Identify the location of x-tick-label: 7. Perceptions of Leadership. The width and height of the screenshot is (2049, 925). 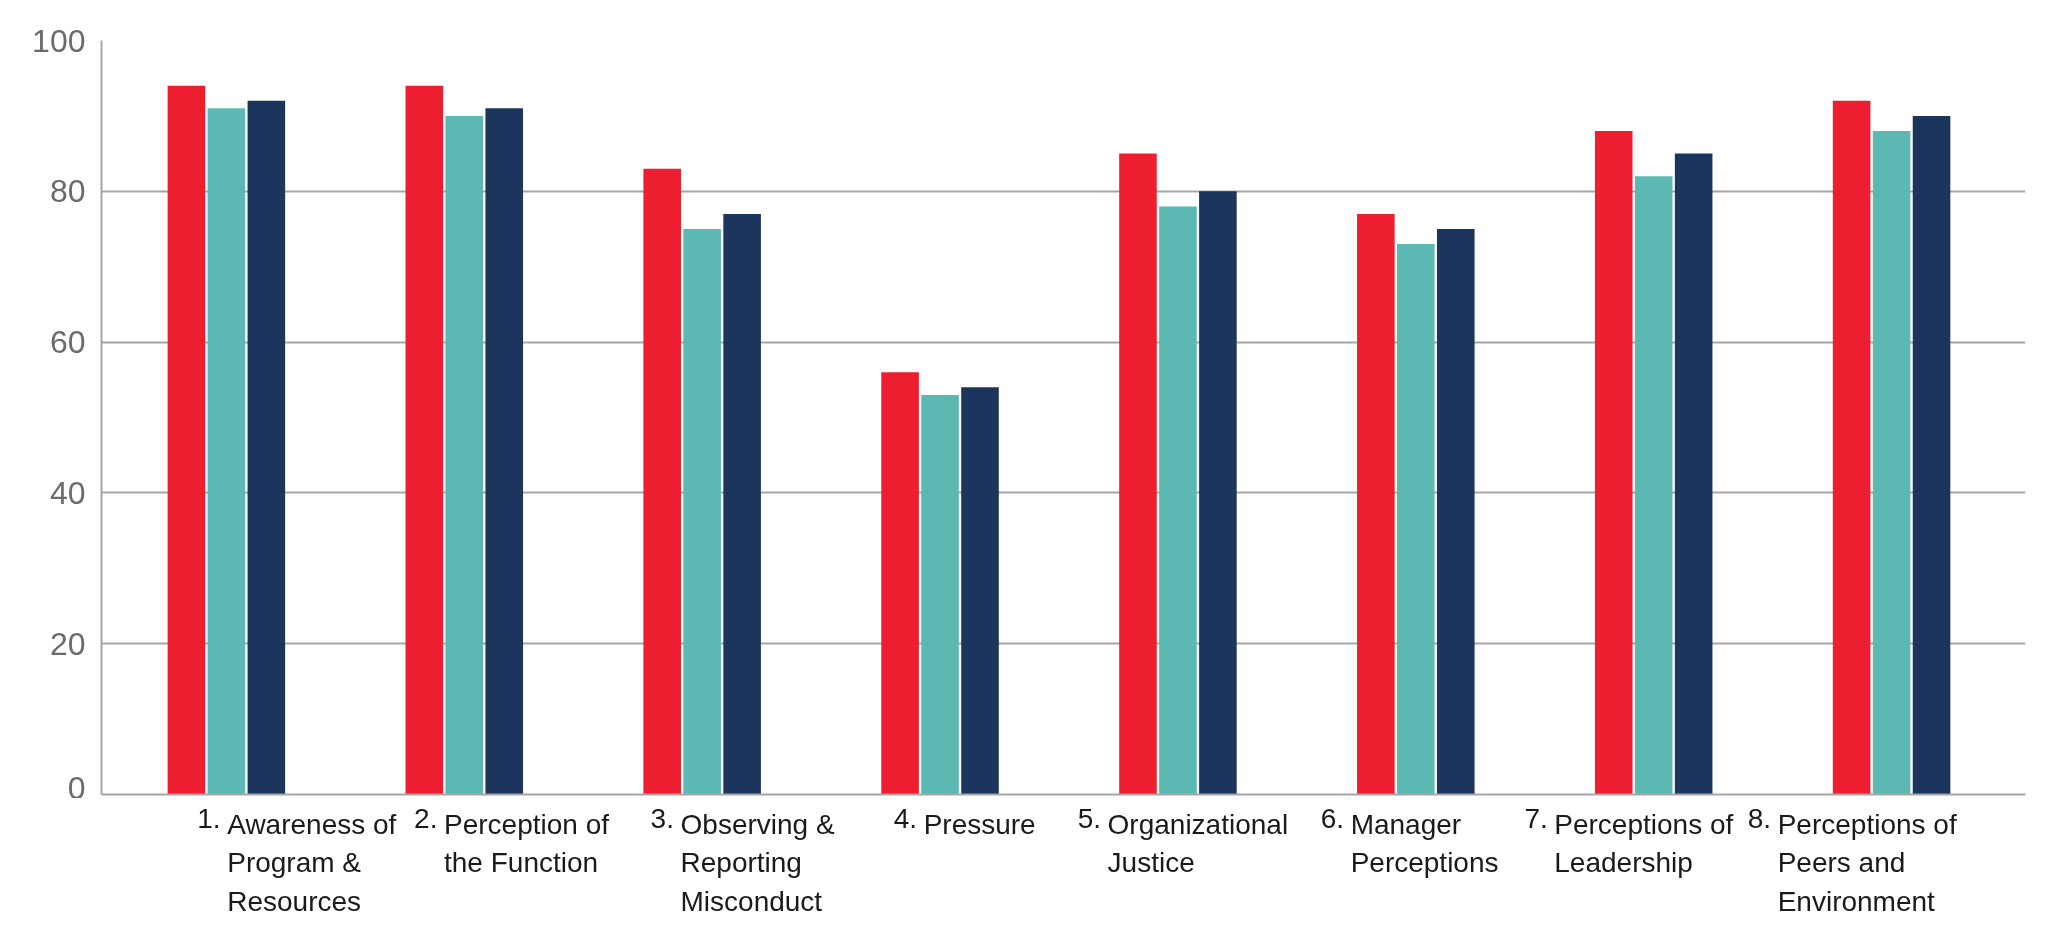
(1629, 840).